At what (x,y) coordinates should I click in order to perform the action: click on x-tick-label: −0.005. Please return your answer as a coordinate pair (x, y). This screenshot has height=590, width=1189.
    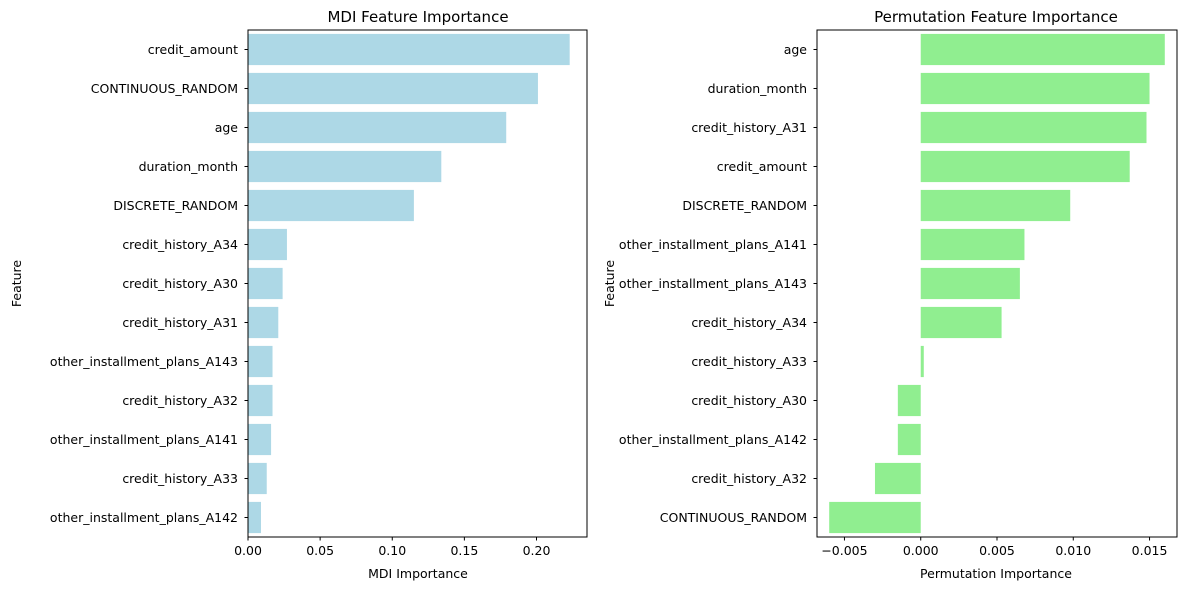
    Looking at the image, I should click on (844, 550).